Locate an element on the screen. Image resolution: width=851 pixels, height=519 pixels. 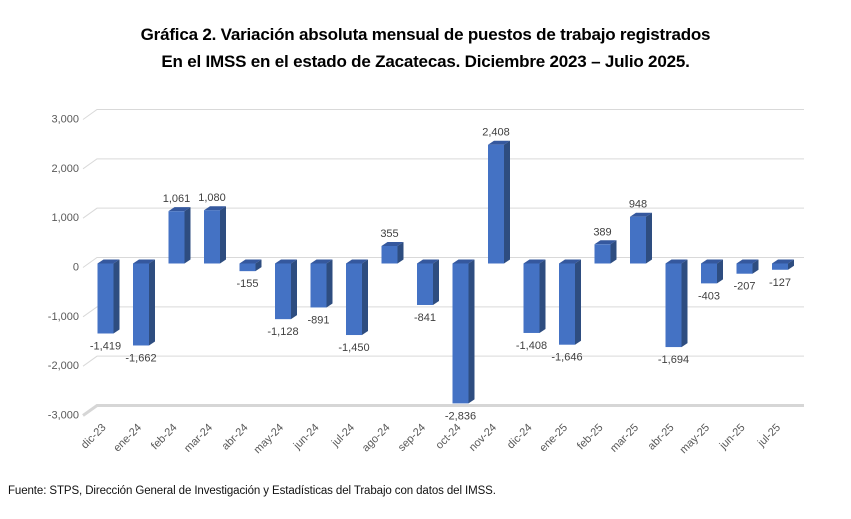
bar-value-label: -1,646 is located at coordinates (566, 358).